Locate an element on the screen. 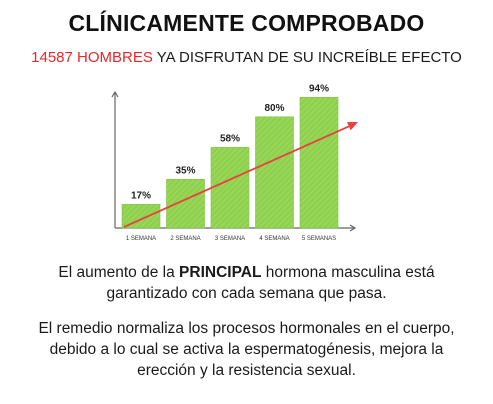 This screenshot has height=404, width=493. value-label-week-2: 35% is located at coordinates (185, 170).